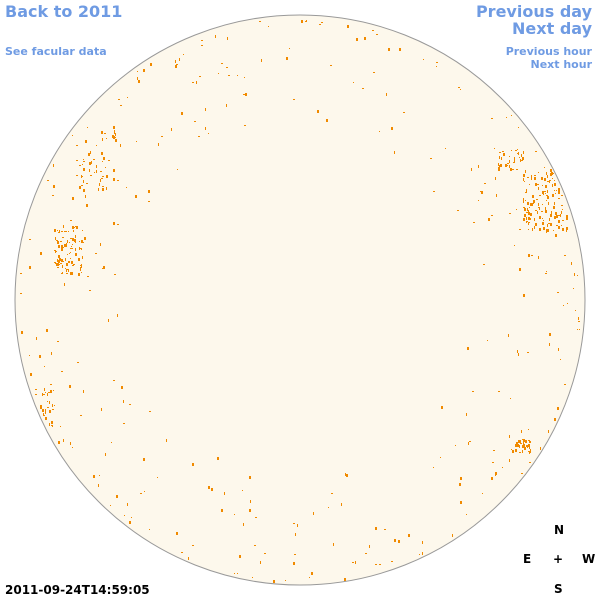 This screenshot has width=600, height=600. I want to click on previous-hour-link: Previous hour, so click(548, 51).